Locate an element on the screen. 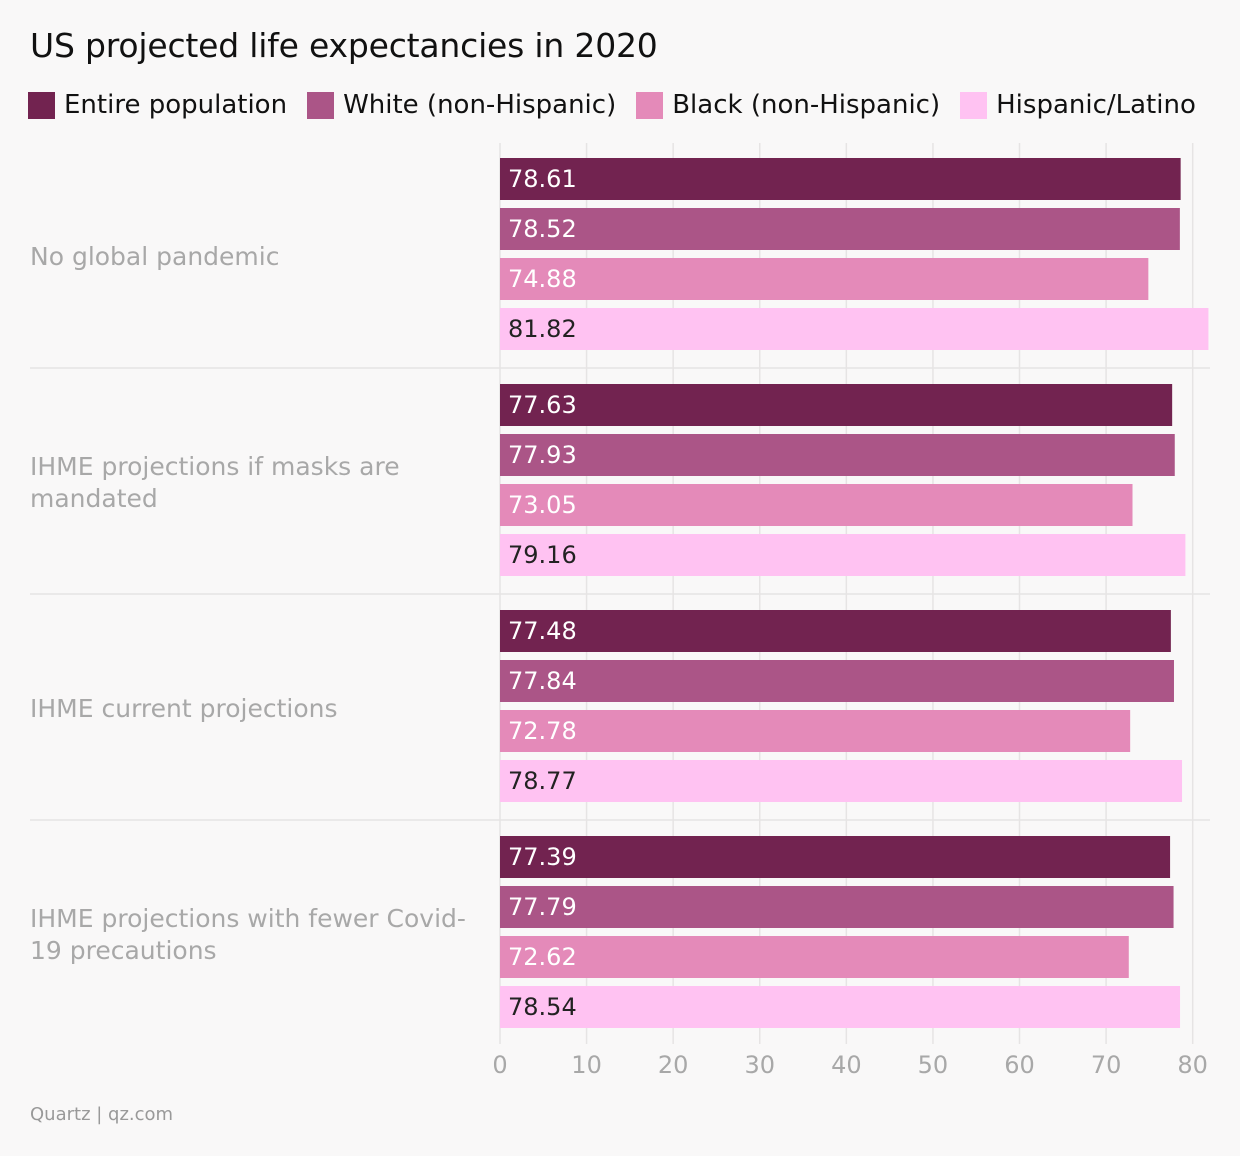 The height and width of the screenshot is (1156, 1240). bar-value-label: 78.61 is located at coordinates (542, 179).